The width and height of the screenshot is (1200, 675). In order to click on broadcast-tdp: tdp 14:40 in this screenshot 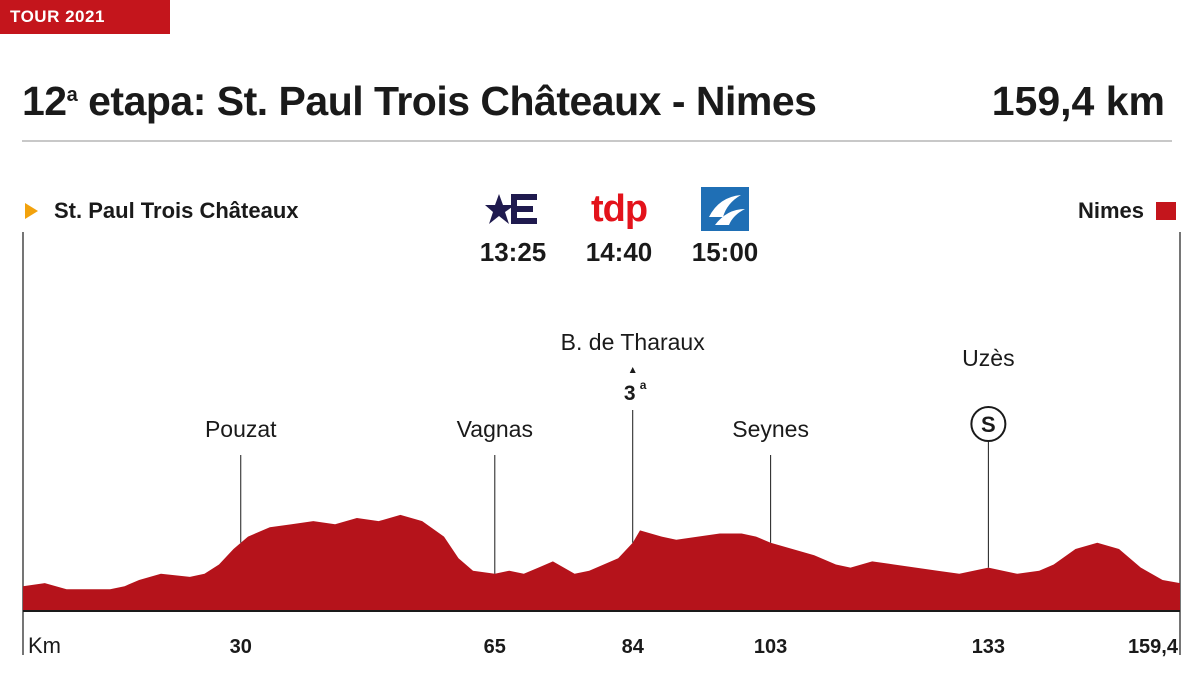, I will do `click(619, 226)`.